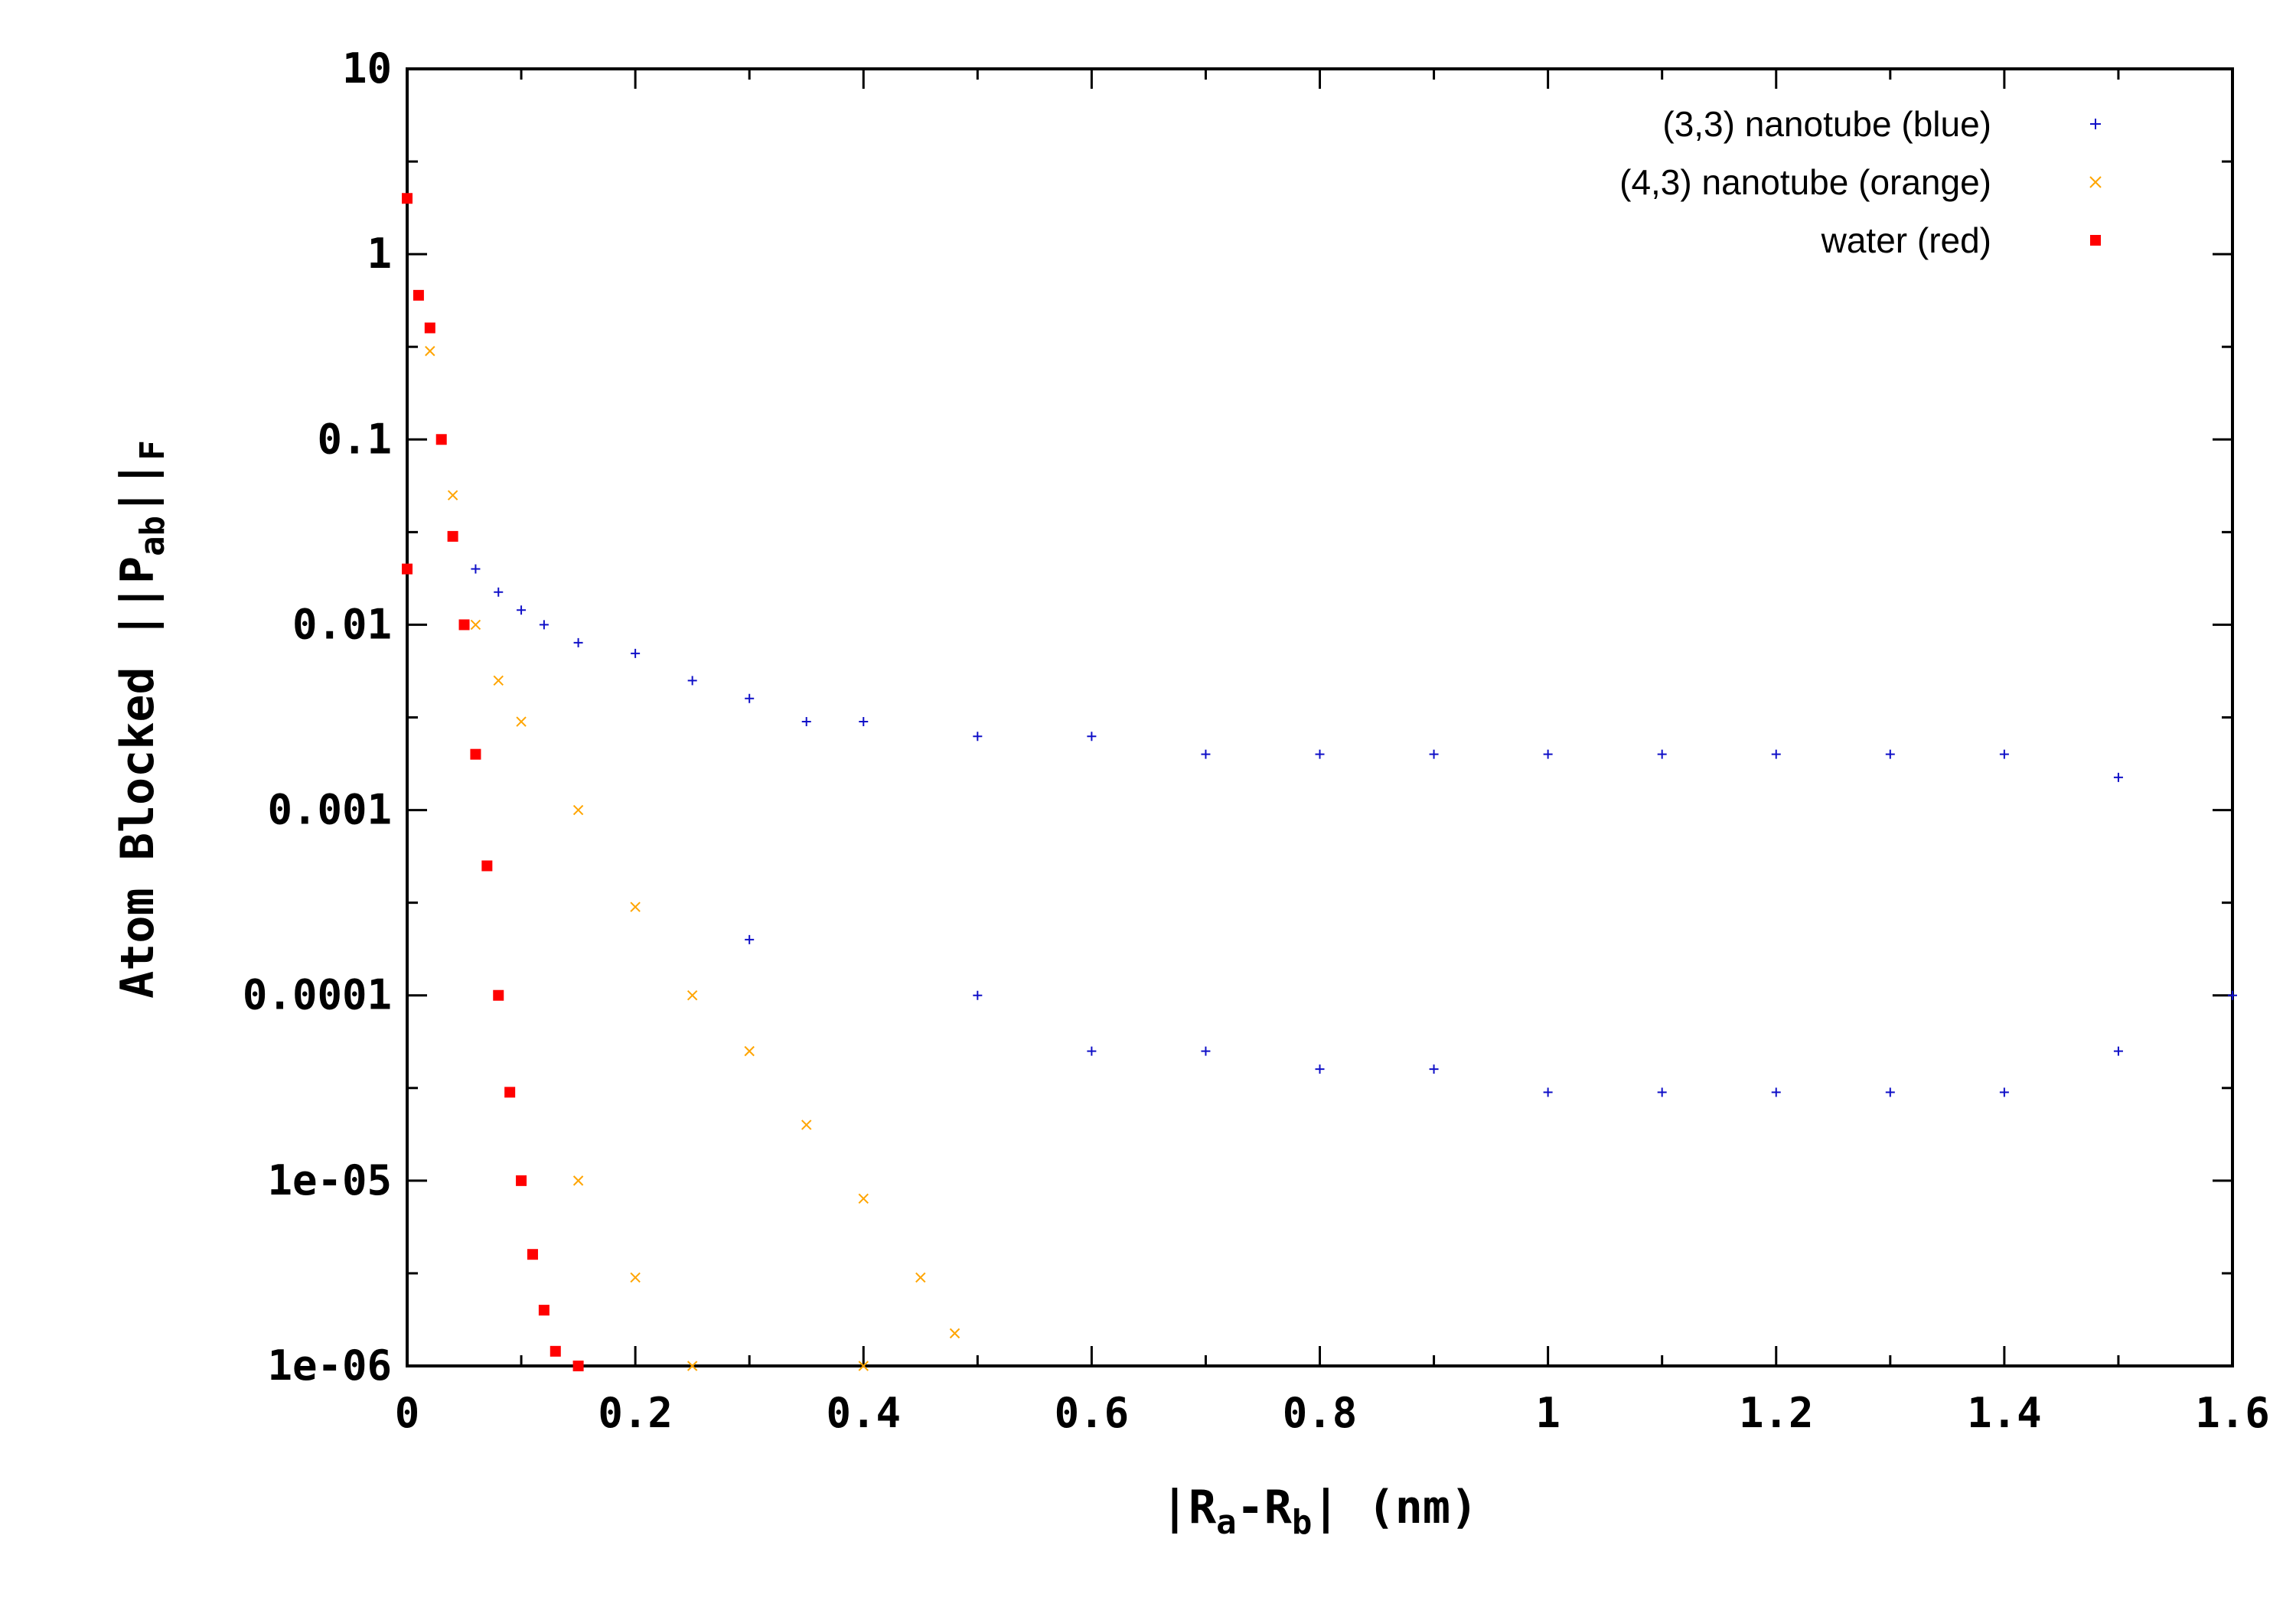  What do you see at coordinates (317, 717) in the screenshot?
I see `y-tick-labels: 10 1 0.1 0.01 0.001 0.0001 1e-05 1e-06` at bounding box center [317, 717].